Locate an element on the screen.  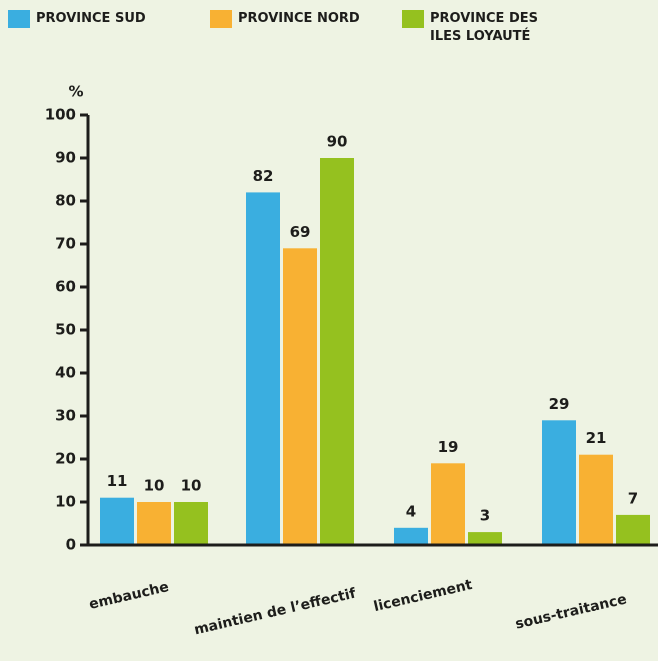
value-label: 90 is located at coordinates (337, 142).